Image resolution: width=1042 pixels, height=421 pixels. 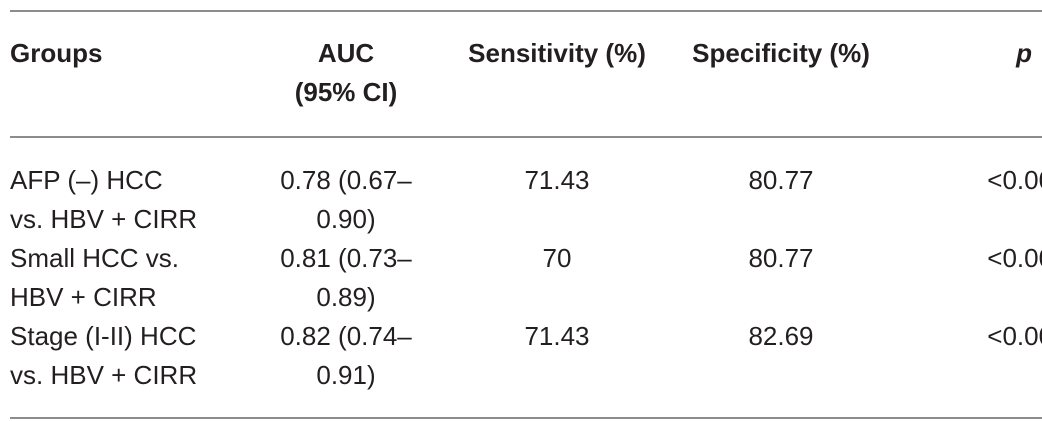 I want to click on header-groups: Groups, so click(x=56, y=53).